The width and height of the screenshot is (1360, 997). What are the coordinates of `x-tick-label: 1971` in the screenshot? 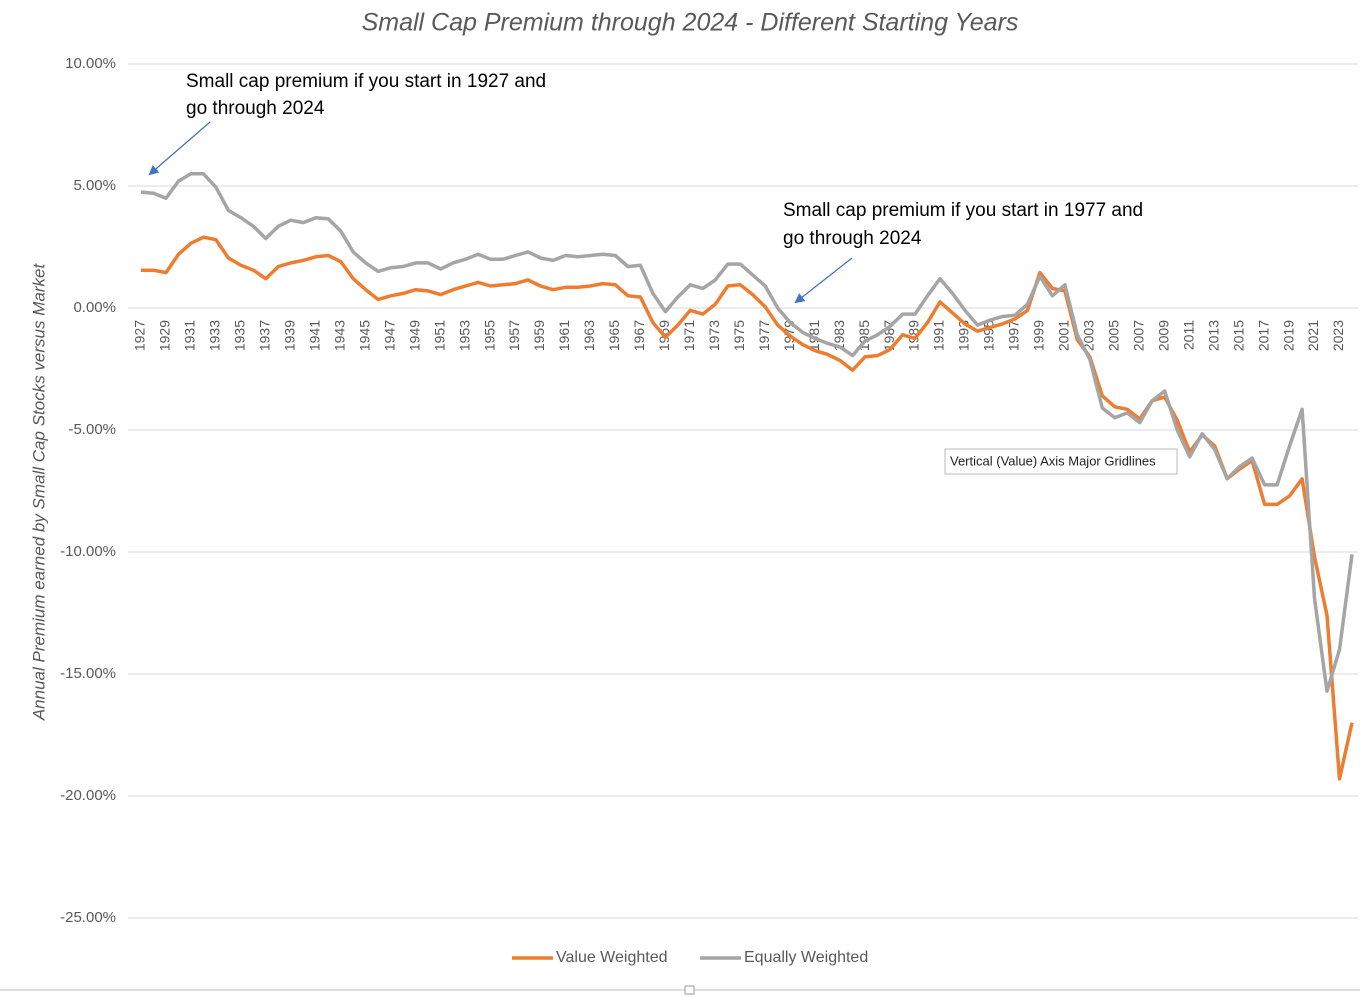 It's located at (689, 335).